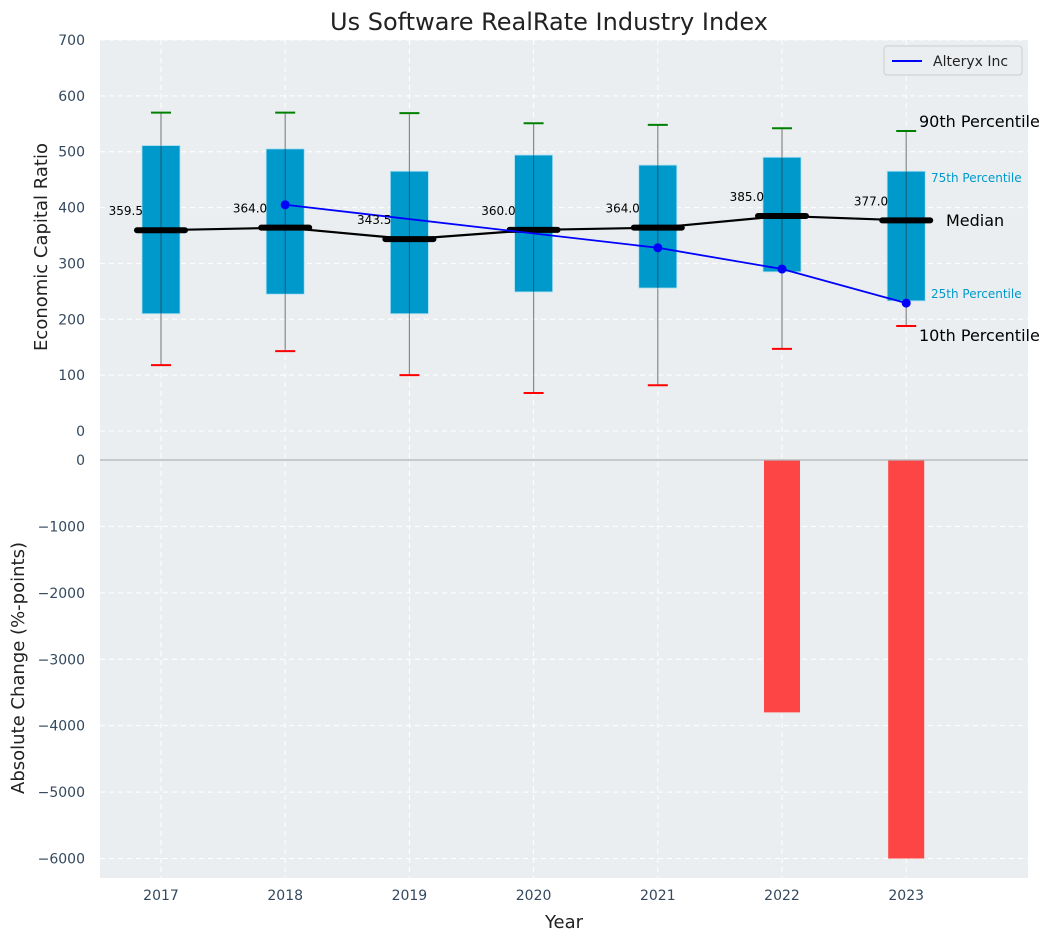  I want to click on x-tick-label: 2021, so click(658, 896).